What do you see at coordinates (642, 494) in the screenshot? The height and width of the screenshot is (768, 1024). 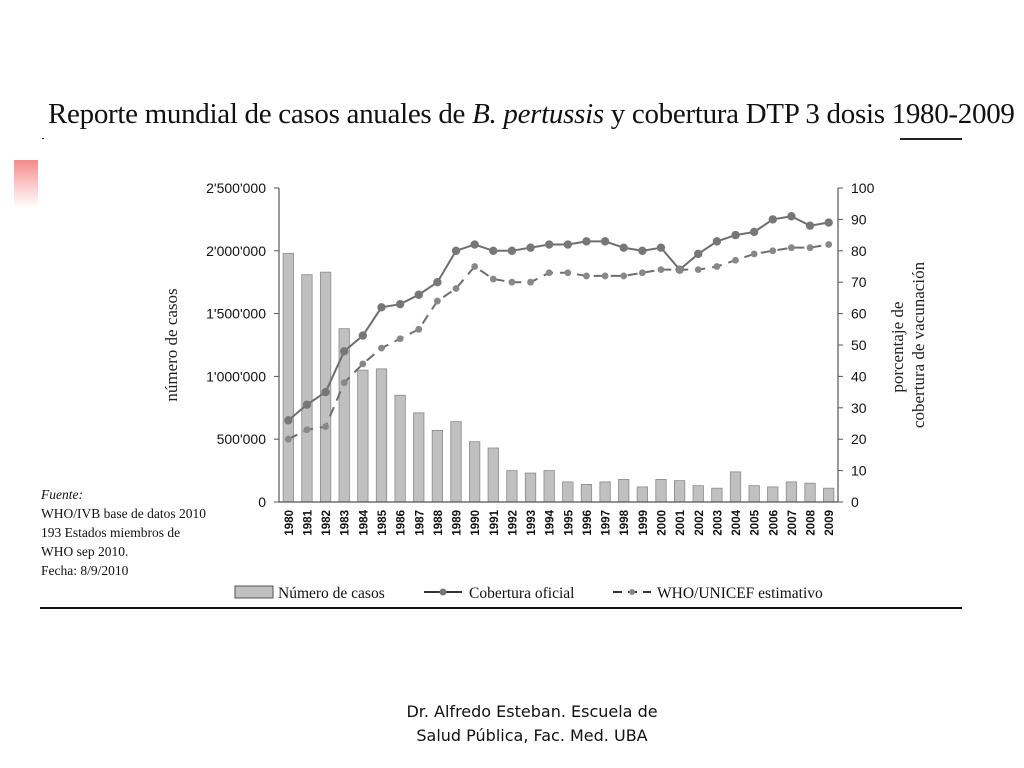 I see `bar-cases-1999` at bounding box center [642, 494].